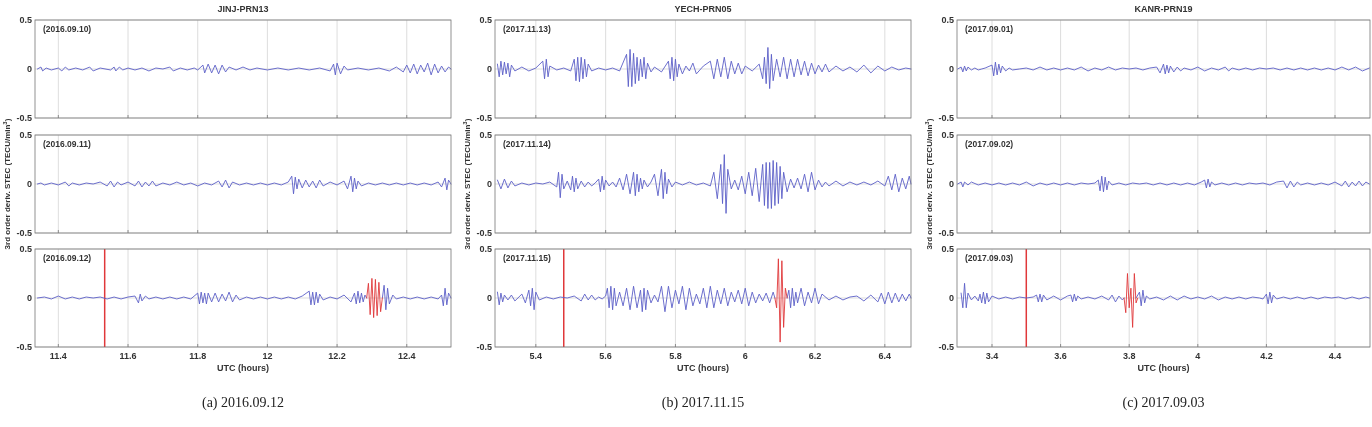 The image size is (1372, 427). Describe the element at coordinates (1163, 9) in the screenshot. I see `chart-title: KANR-PRN19` at that location.